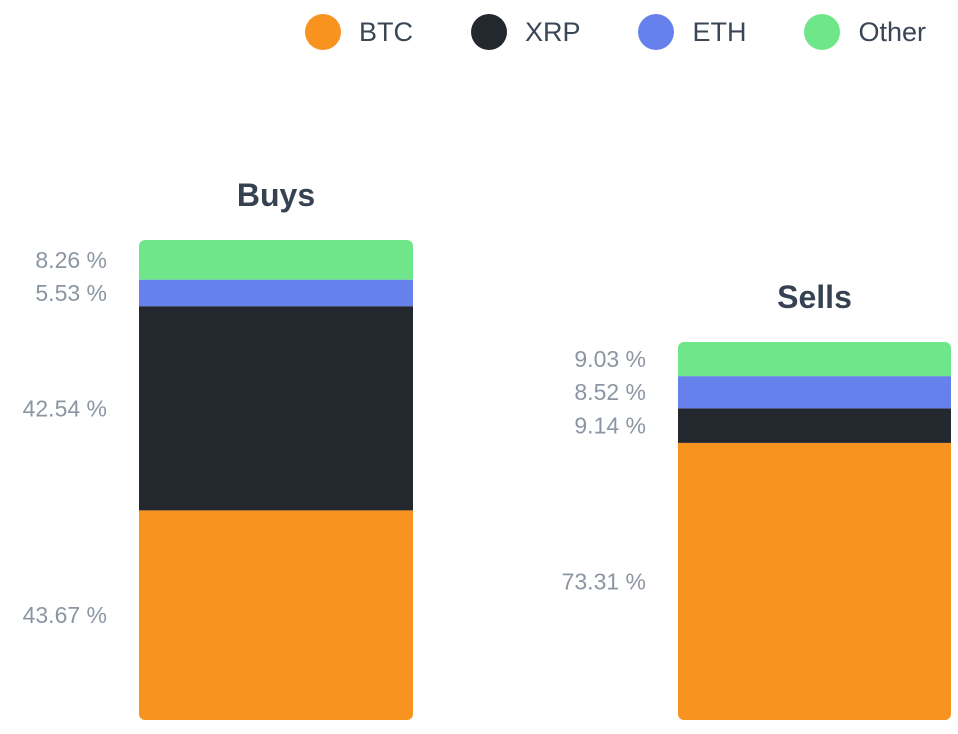  What do you see at coordinates (656, 32) in the screenshot?
I see `legend-swatch-eth` at bounding box center [656, 32].